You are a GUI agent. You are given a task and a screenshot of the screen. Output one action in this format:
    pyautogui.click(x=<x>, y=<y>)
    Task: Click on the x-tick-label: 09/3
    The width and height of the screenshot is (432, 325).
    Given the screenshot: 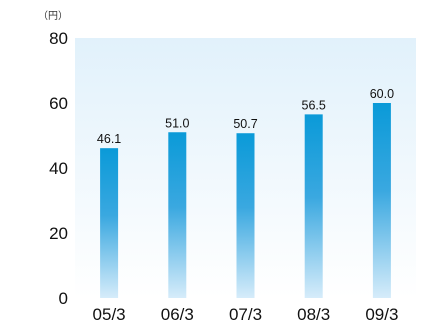 What is the action you would take?
    pyautogui.click(x=381, y=314)
    